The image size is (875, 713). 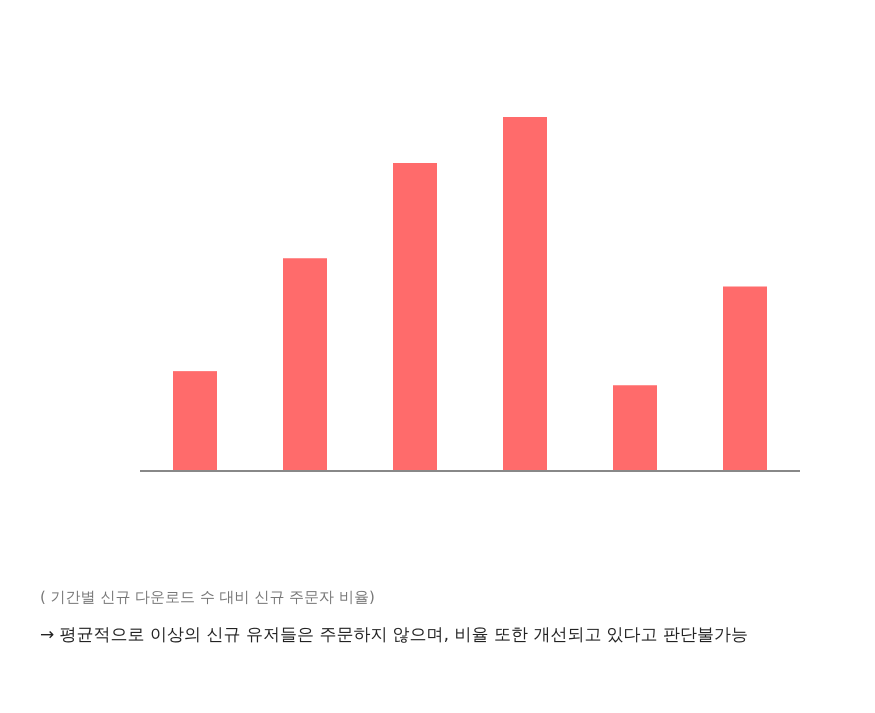 What do you see at coordinates (395, 635) in the screenshot?
I see `text: → 평균적으로 이상의 신규 유저들은 주문하지 않으며, 비율 또한 개선되고 있다고 판단불가능` at bounding box center [395, 635].